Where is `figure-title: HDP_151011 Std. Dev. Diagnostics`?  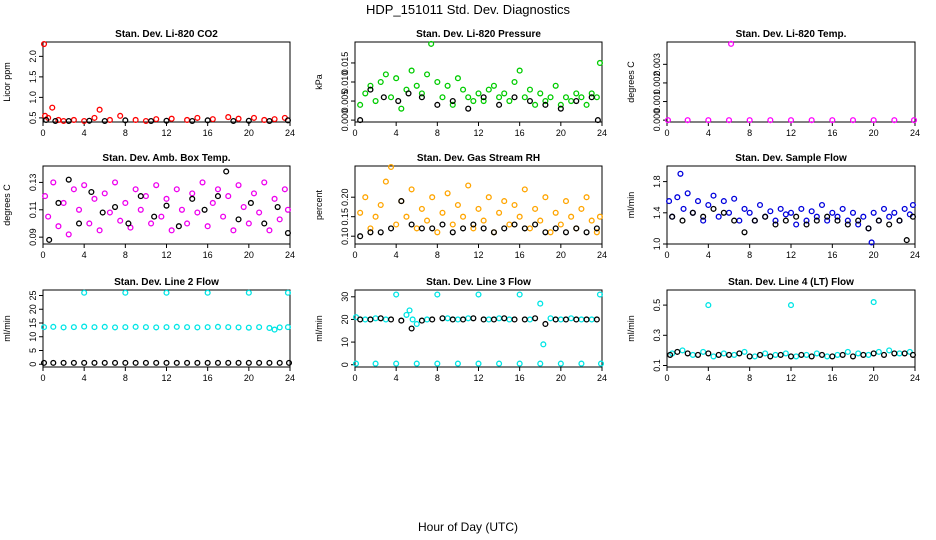 figure-title: HDP_151011 Std. Dev. Diagnostics is located at coordinates (468, 9).